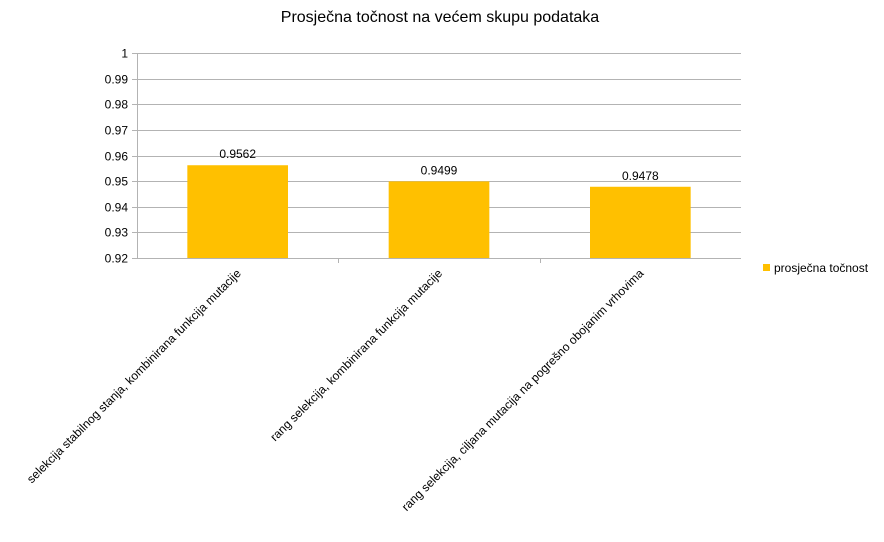 The height and width of the screenshot is (542, 884). What do you see at coordinates (117, 80) in the screenshot?
I see `y-tick-label: 0.99` at bounding box center [117, 80].